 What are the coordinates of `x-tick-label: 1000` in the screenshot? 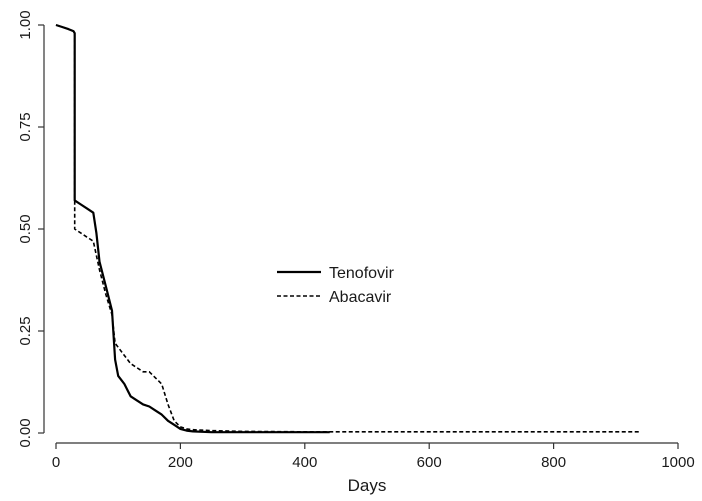 It's located at (677, 462).